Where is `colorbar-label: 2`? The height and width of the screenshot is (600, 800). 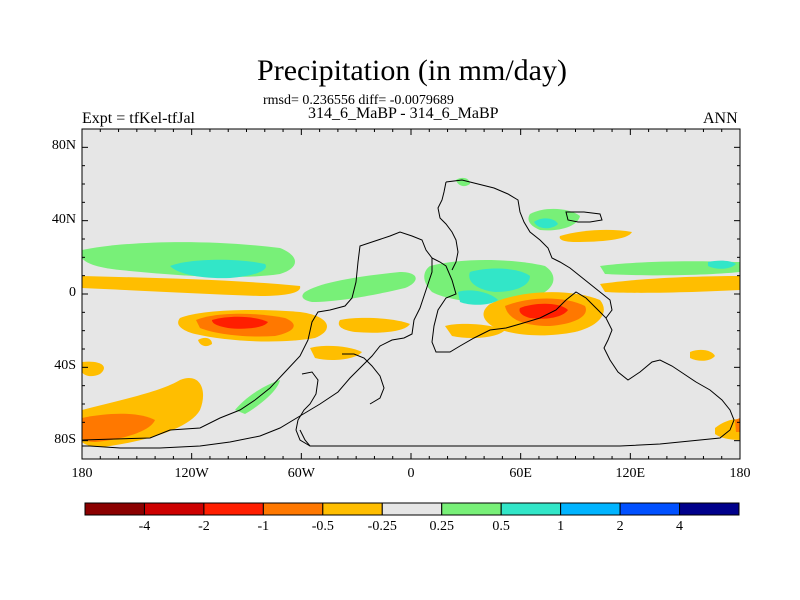 colorbar-label: 2 is located at coordinates (620, 526).